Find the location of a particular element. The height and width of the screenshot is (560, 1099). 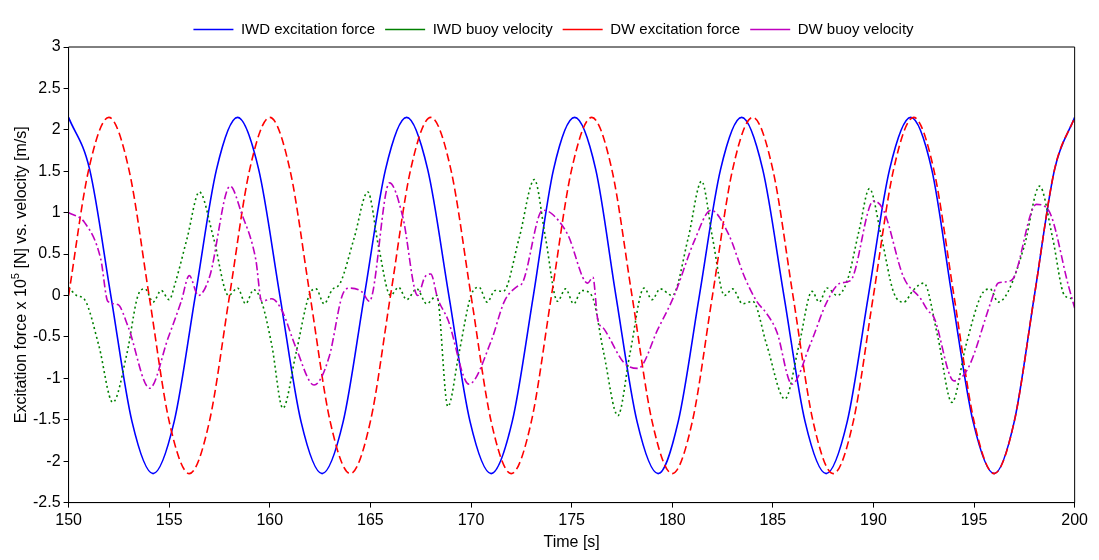

y-tick-label: 1 is located at coordinates (56, 212).